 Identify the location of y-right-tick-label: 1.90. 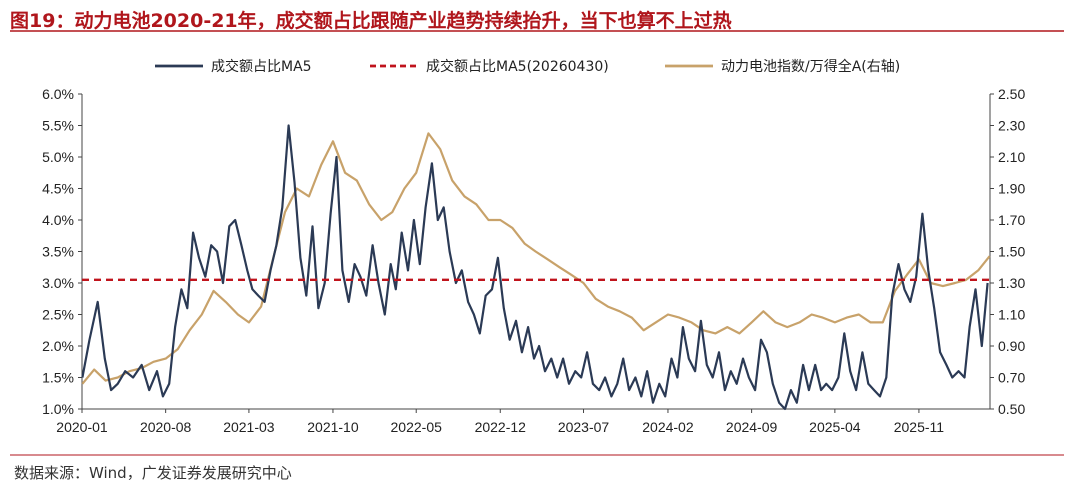
(1011, 189).